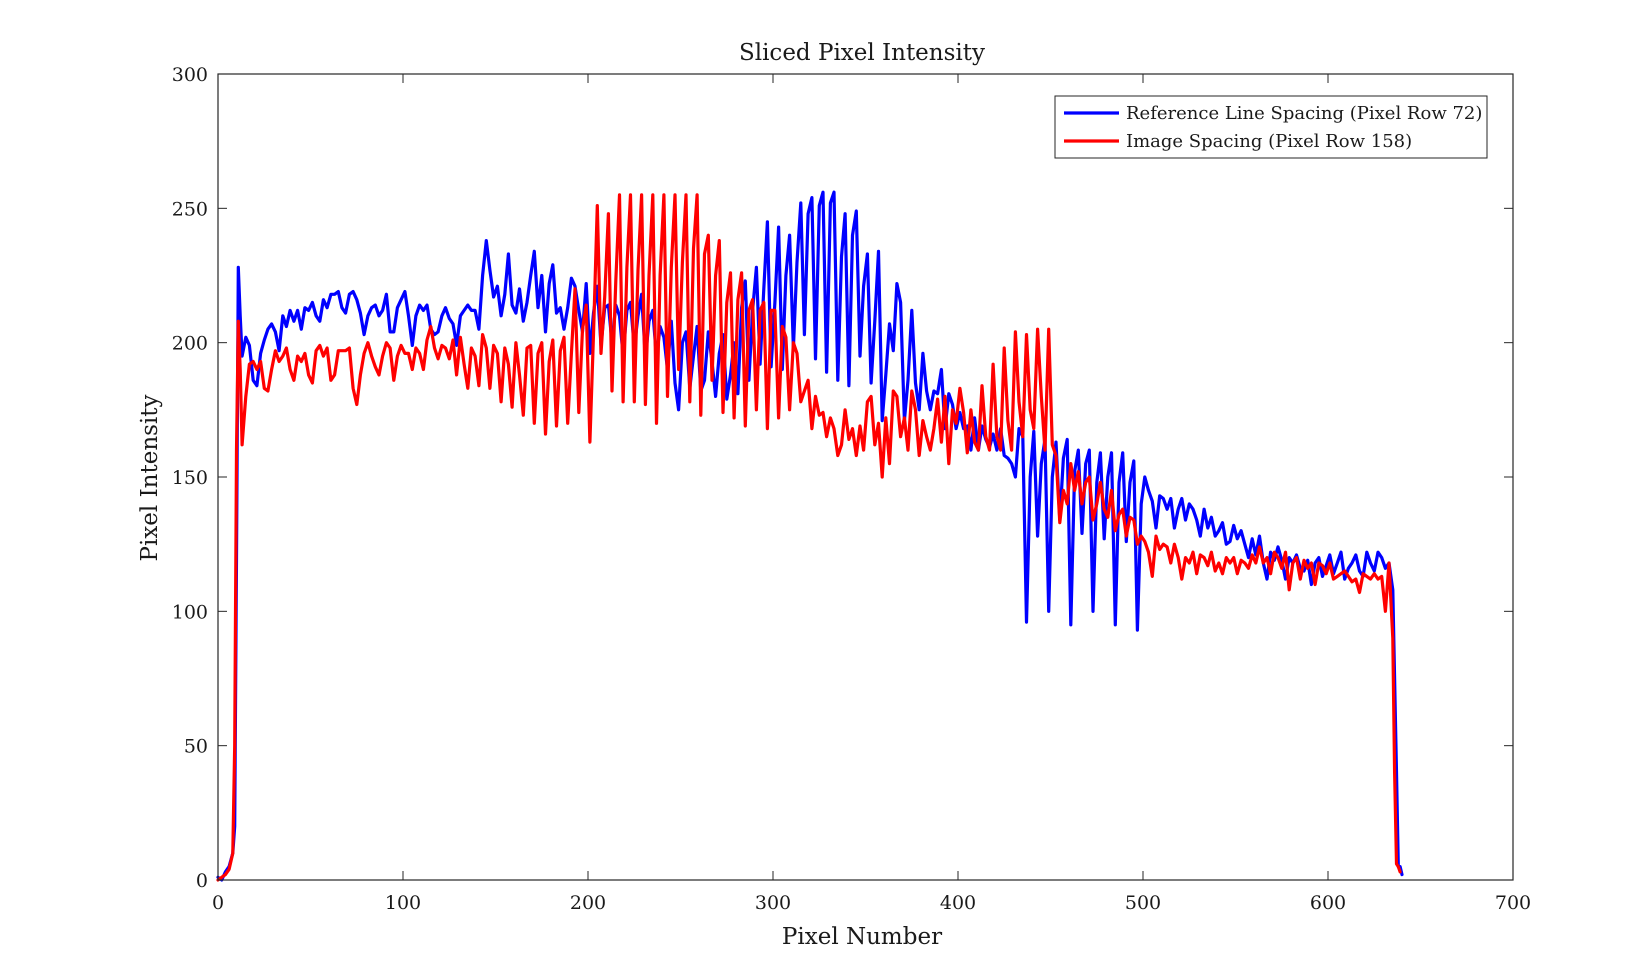 The image size is (1650, 975). I want to click on x-tick-label: 100, so click(403, 903).